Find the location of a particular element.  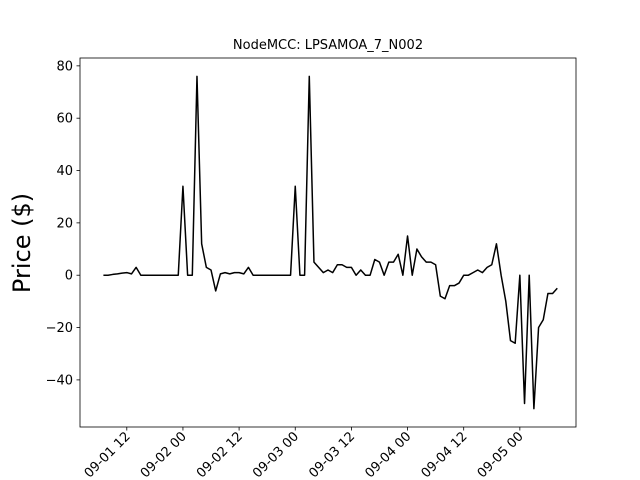

y-tick-label: 0 is located at coordinates (69, 276).